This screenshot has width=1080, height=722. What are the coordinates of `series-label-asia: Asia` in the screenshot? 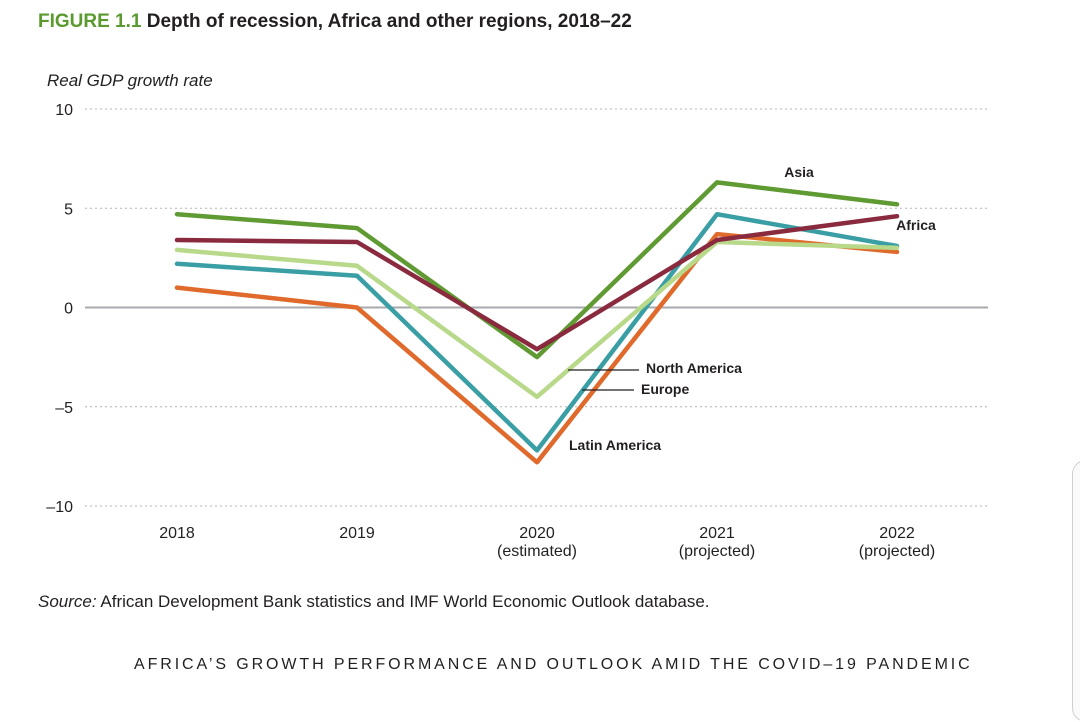 It's located at (799, 172).